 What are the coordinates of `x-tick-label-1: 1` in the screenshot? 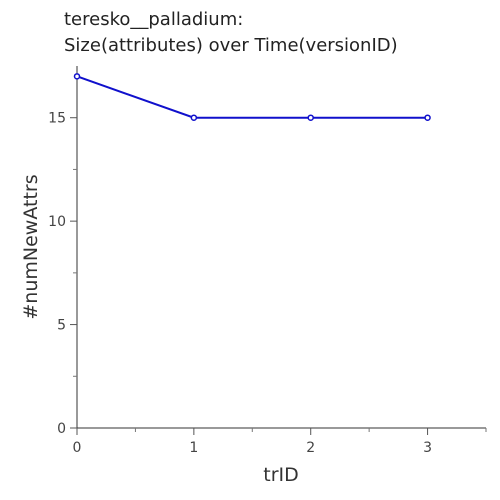 It's located at (193, 448).